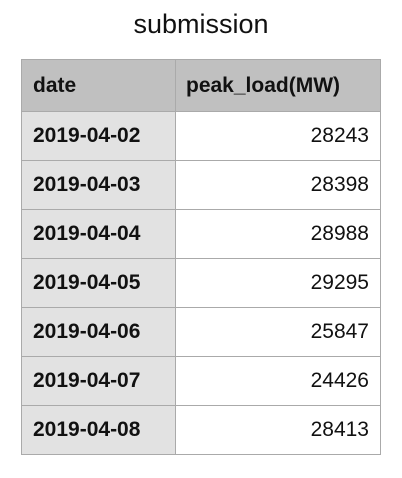  I want to click on date-cell: 2019-04-03, so click(98, 185).